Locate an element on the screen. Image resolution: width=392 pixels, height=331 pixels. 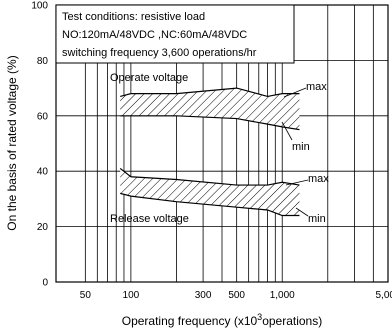
release-band-hatch is located at coordinates (210, 192).